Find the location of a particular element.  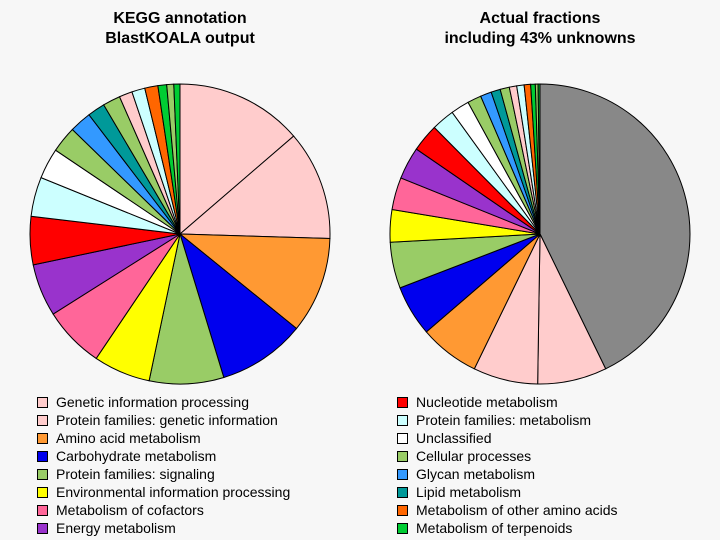

legend-item: Amino acid metabolism is located at coordinates (163, 438).